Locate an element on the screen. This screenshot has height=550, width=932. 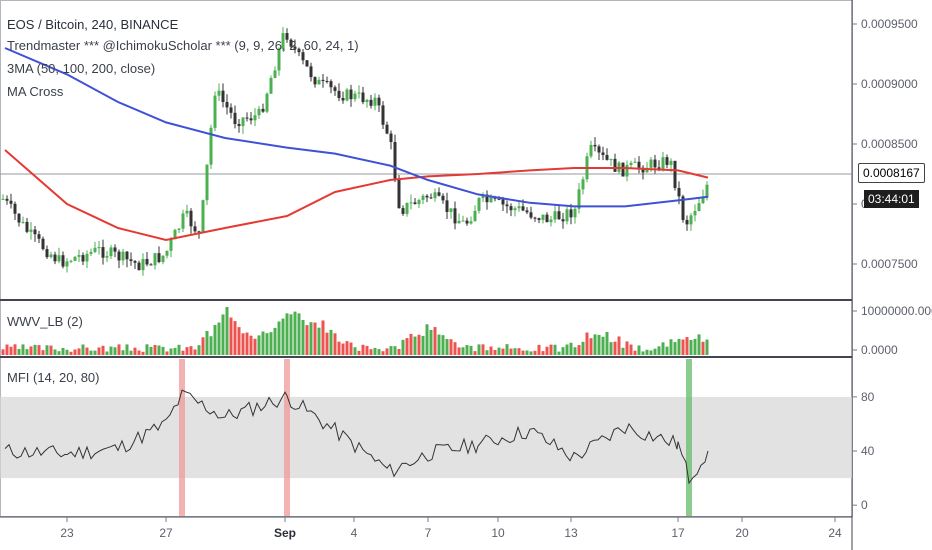
legend-indicator-2: 3MA (50, 100, 200, close) is located at coordinates (81, 68).